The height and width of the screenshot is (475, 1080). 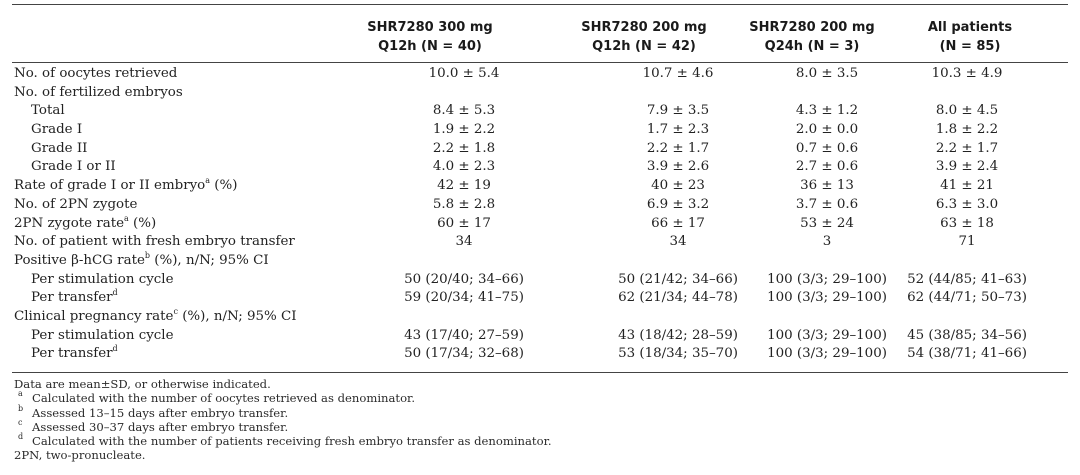 What do you see at coordinates (21, 408) in the screenshot?
I see `footnote-mark: b` at bounding box center [21, 408].